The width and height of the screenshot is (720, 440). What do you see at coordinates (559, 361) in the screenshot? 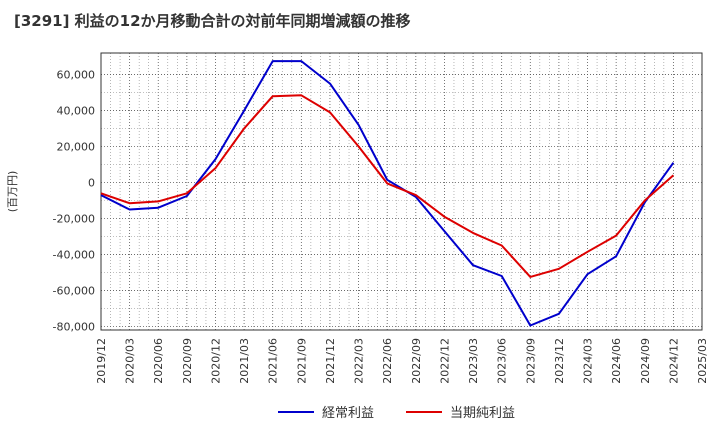
I see `x-tick-label: 2023/12` at bounding box center [559, 361].